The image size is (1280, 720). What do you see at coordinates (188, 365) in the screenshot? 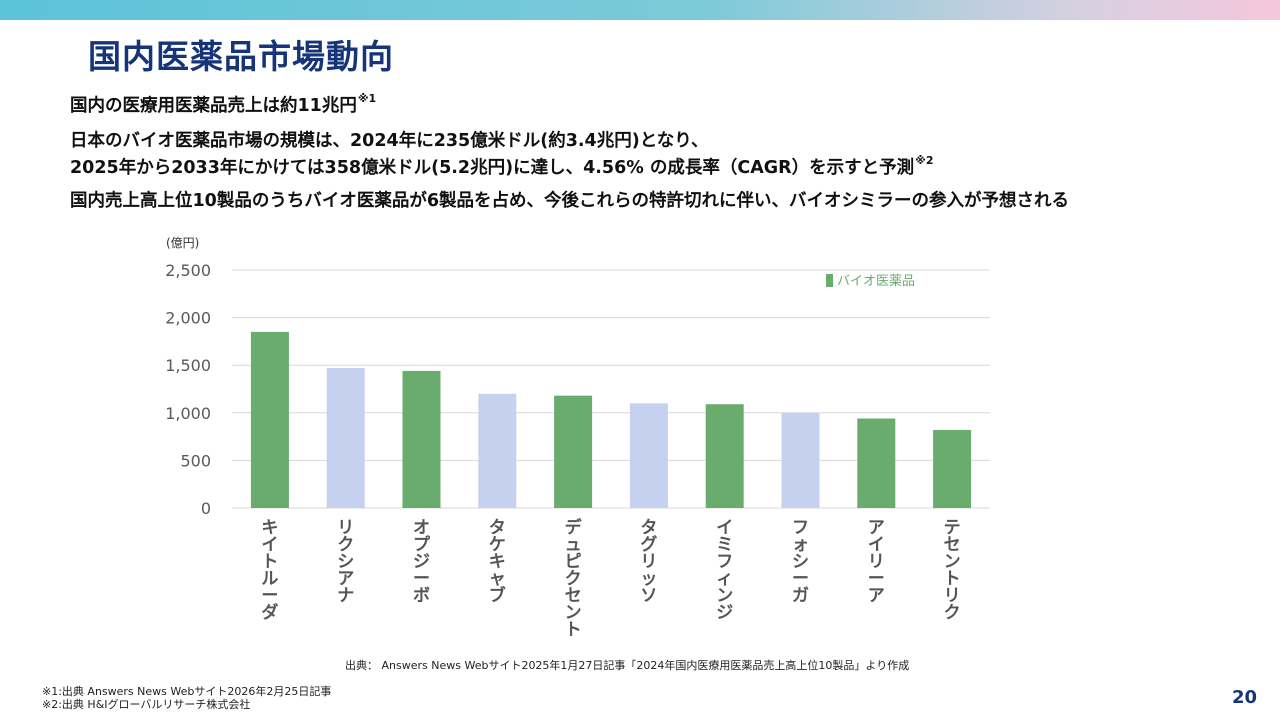
I see `y-tick-label: 1,500` at bounding box center [188, 365].